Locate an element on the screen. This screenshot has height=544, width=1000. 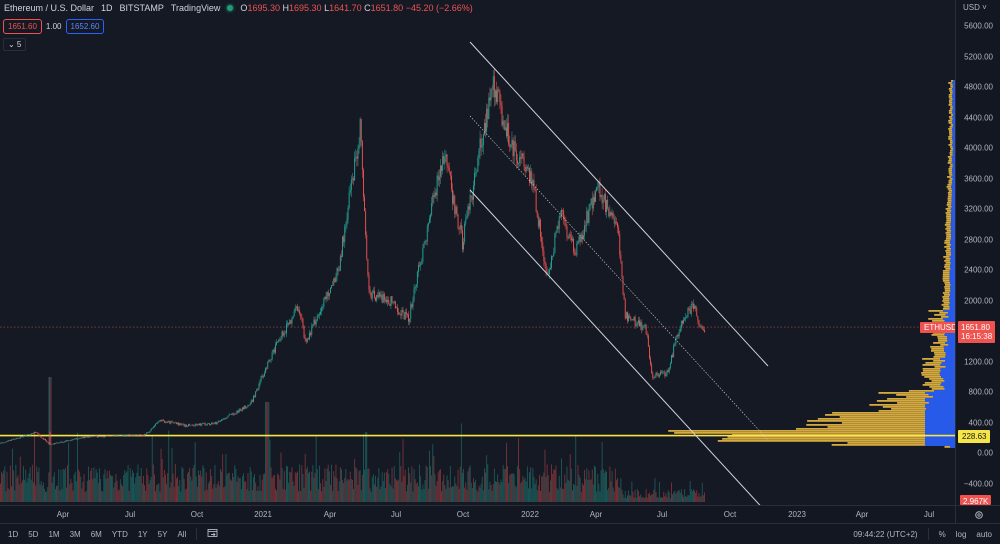
spread-value: 1.00 is located at coordinates (53, 26).